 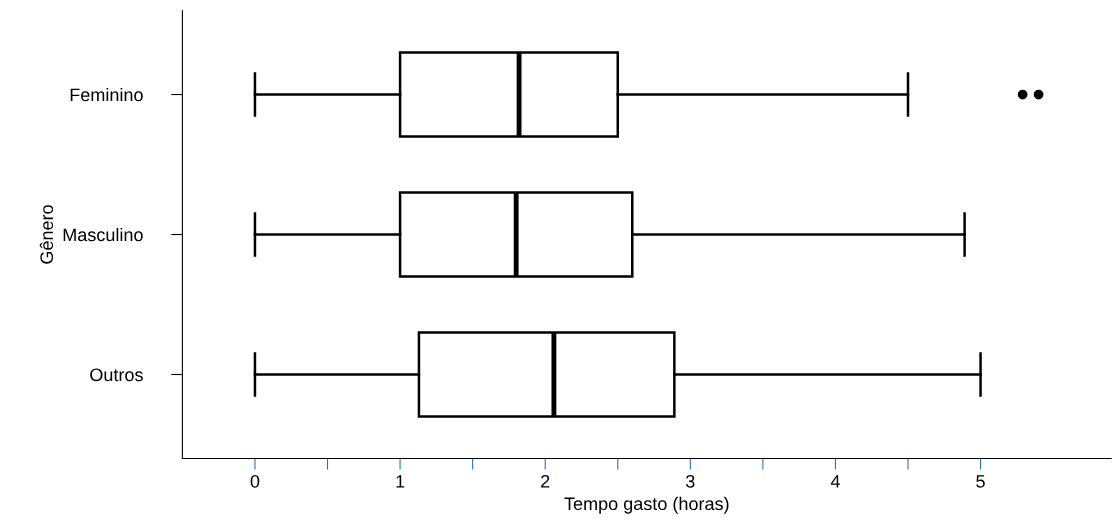 I want to click on y-tick-label: Outros, so click(x=116, y=375).